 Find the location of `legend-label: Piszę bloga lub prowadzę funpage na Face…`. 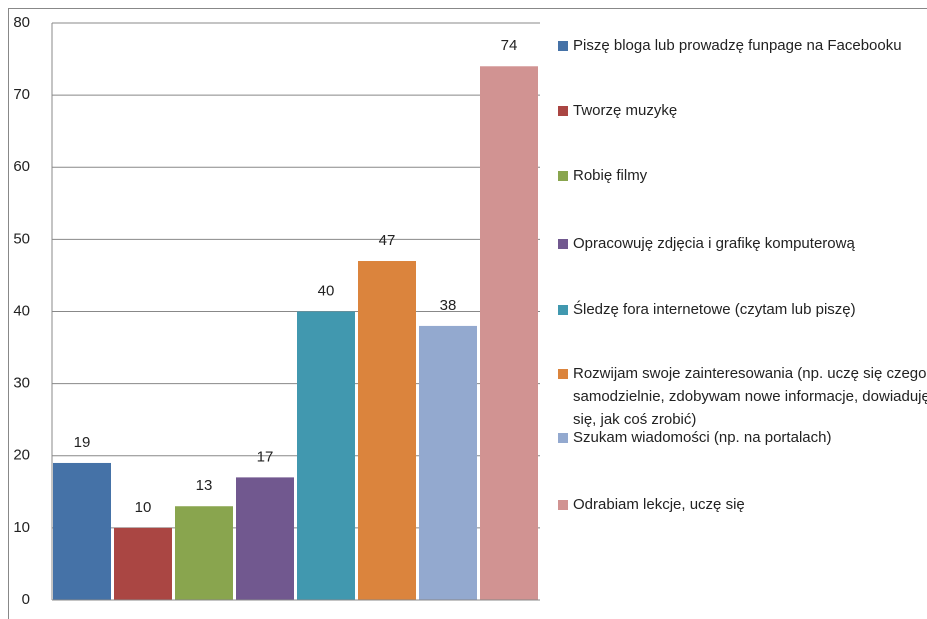

legend-label: Piszę bloga lub prowadzę funpage na Face… is located at coordinates (737, 45).